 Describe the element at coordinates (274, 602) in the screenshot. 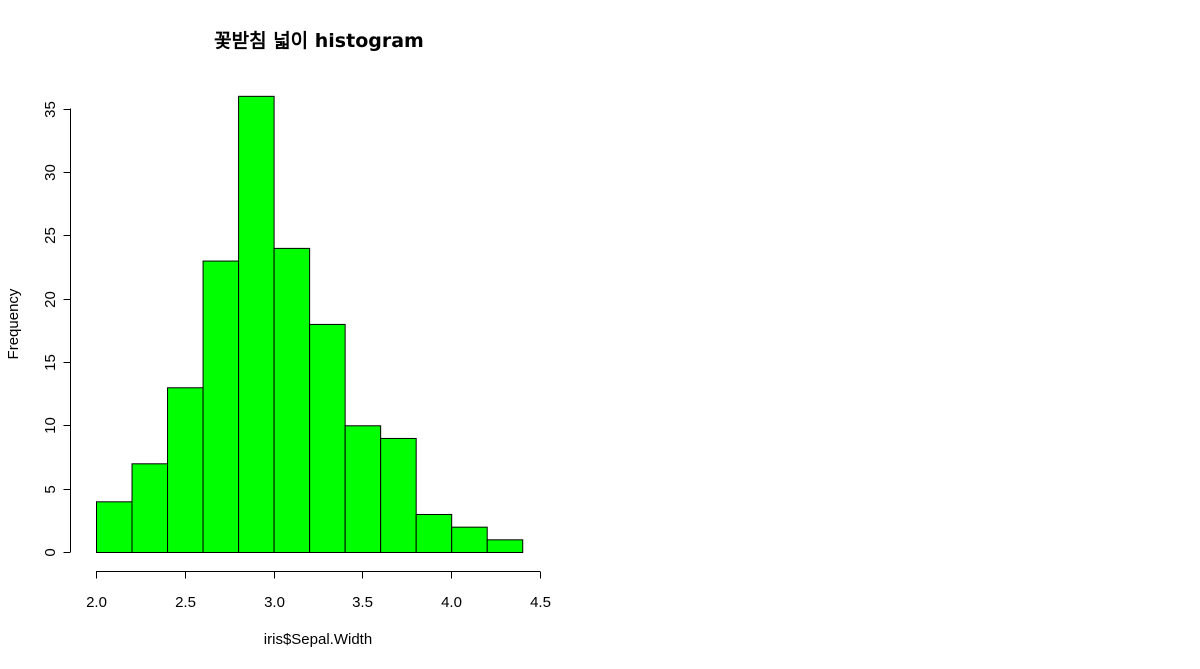

I see `x-tick-label: 3.0` at that location.